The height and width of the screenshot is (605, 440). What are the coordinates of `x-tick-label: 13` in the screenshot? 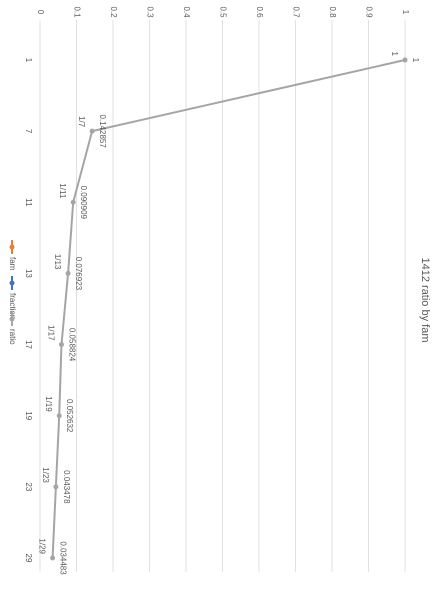 It's located at (28, 273).